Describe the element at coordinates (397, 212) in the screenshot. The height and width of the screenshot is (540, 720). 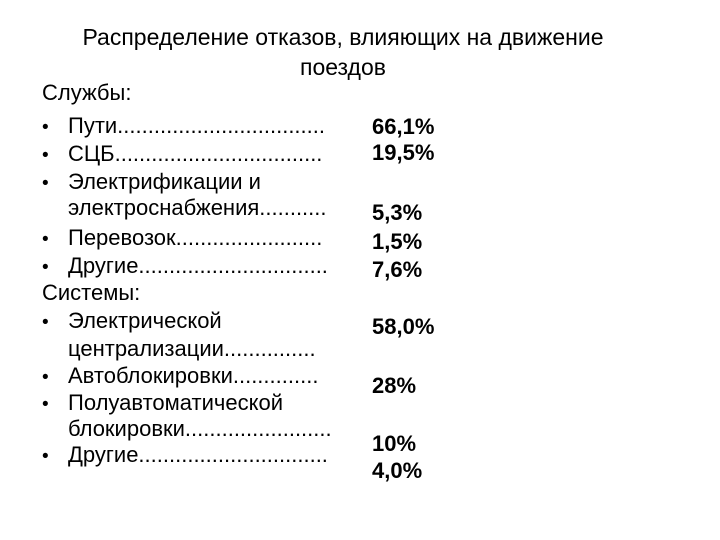
I see `percent-value: 5,3%` at that location.